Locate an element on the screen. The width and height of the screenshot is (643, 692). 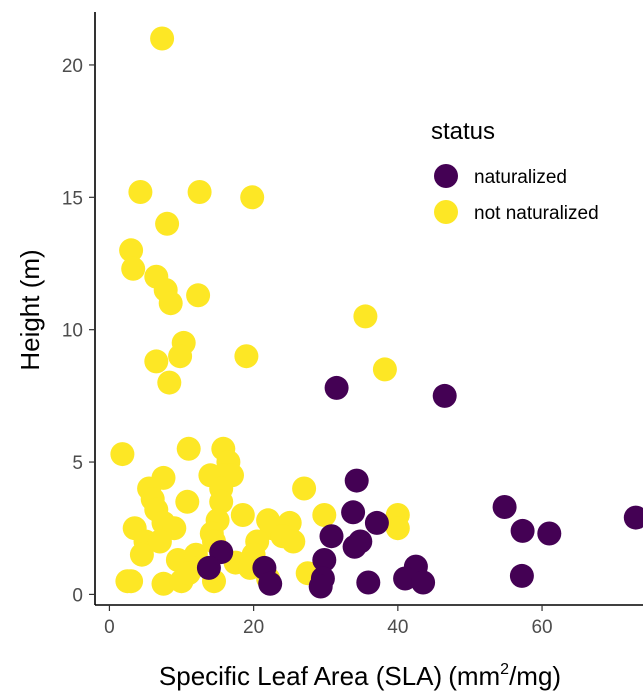
legend-label-not-naturalized: not naturalized is located at coordinates (536, 213).